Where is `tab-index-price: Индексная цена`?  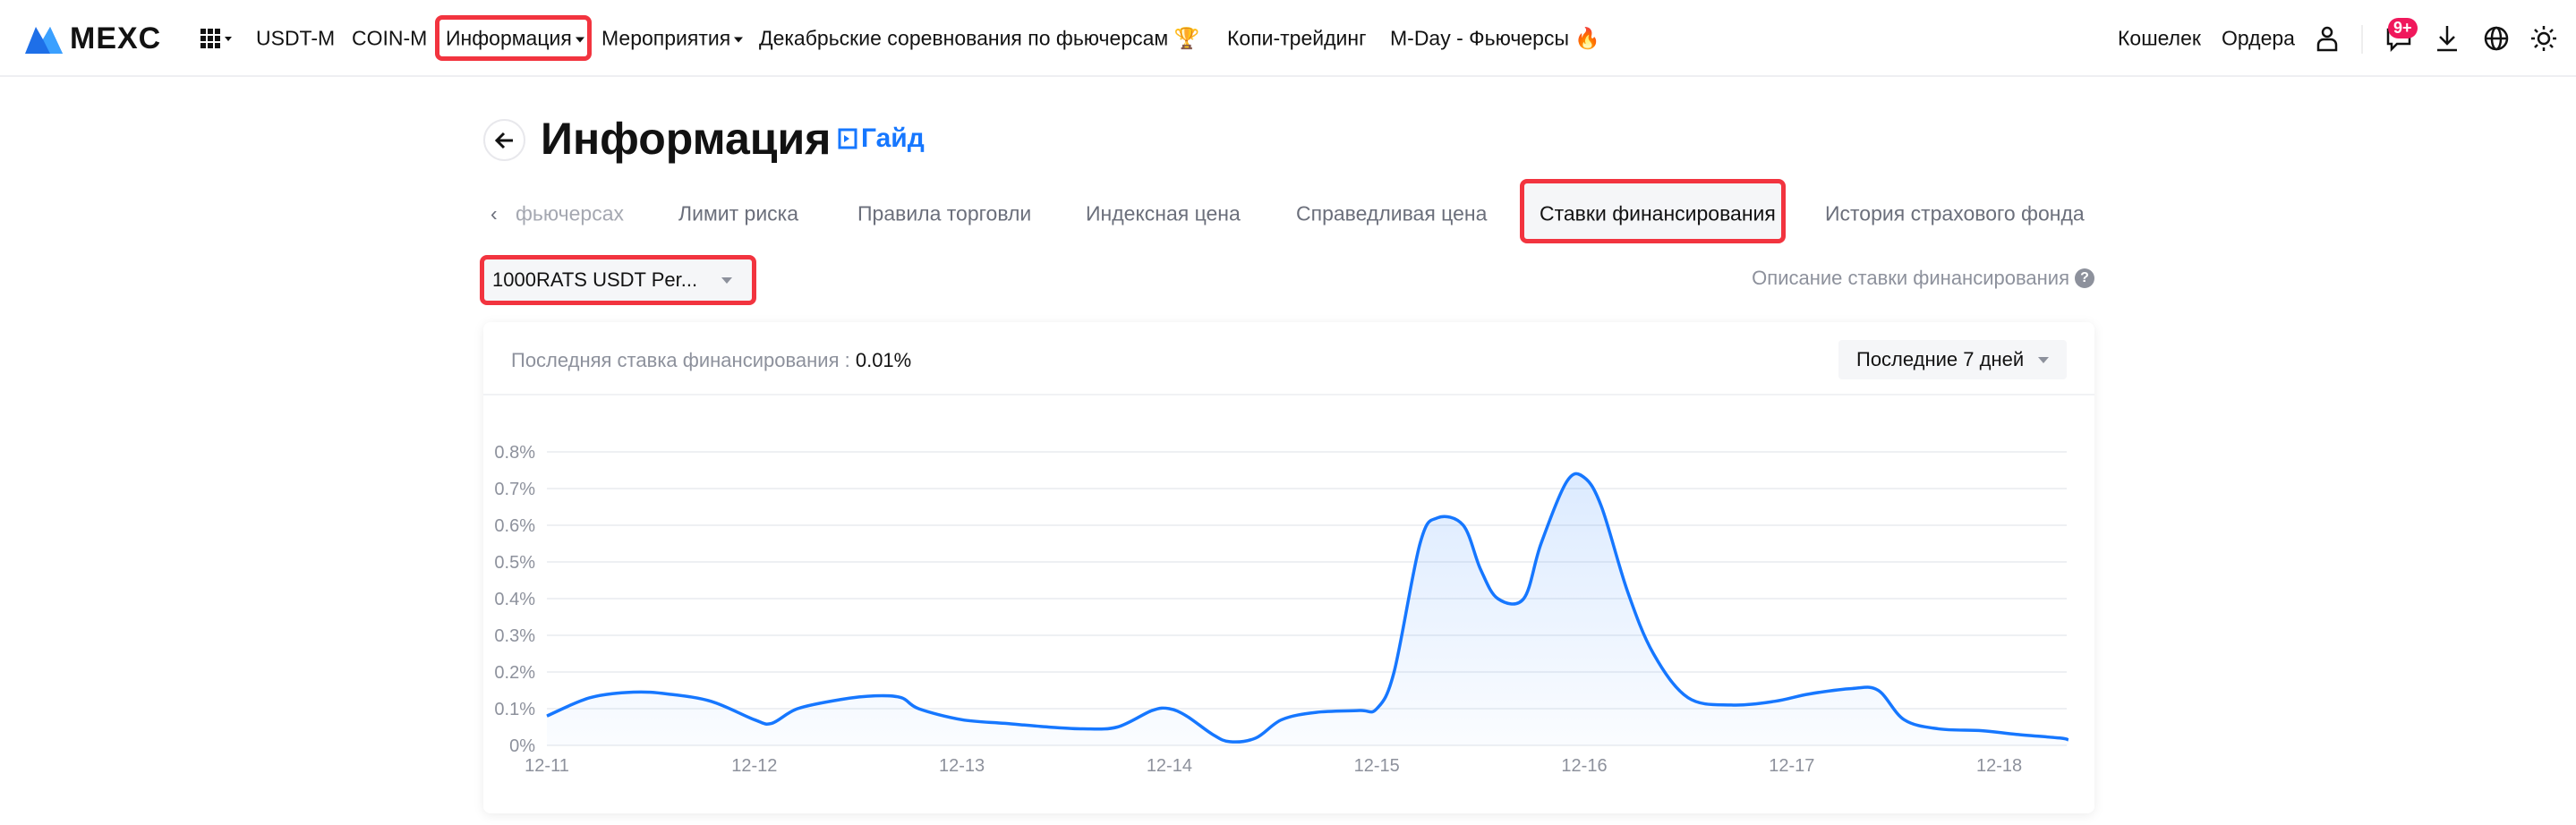 tab-index-price: Индексная цена is located at coordinates (1163, 213).